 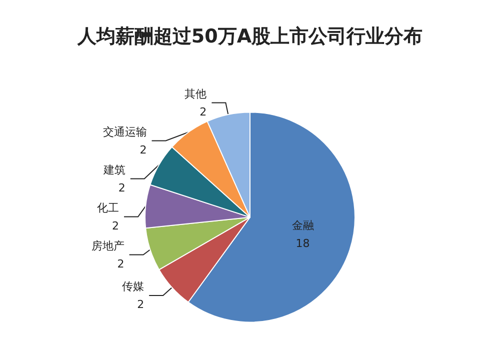 What do you see at coordinates (303, 243) in the screenshot?
I see `data-label: 18` at bounding box center [303, 243].